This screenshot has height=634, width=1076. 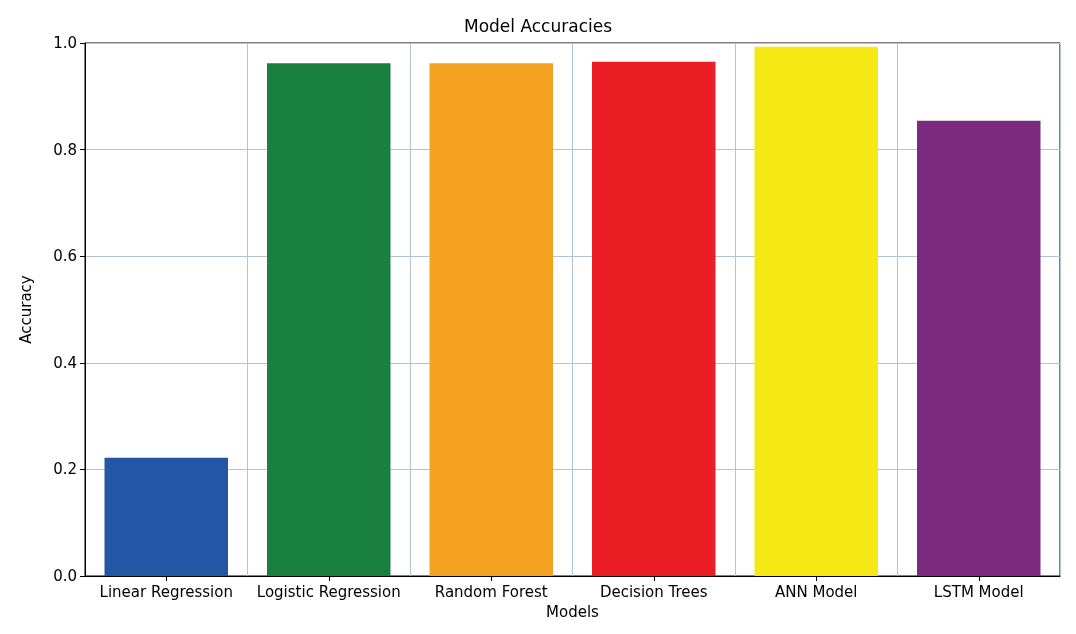 I want to click on y-tick-label: 0.6, so click(x=65, y=256).